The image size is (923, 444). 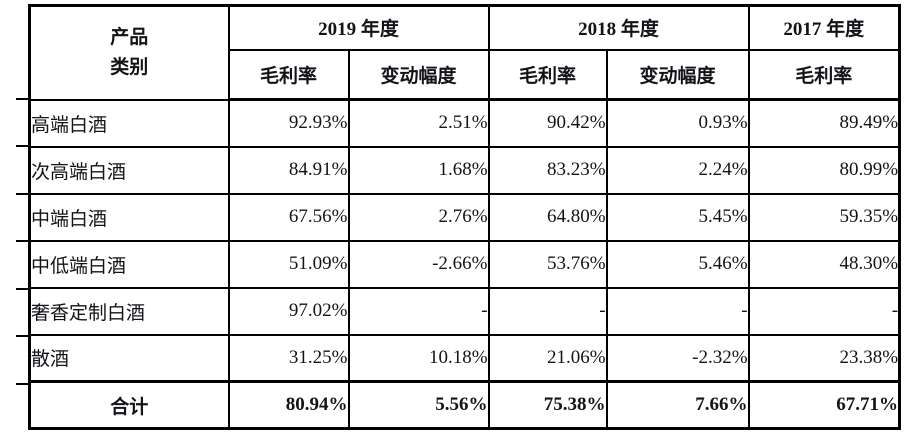 What do you see at coordinates (824, 264) in the screenshot?
I see `value-cell: 48.30%` at bounding box center [824, 264].